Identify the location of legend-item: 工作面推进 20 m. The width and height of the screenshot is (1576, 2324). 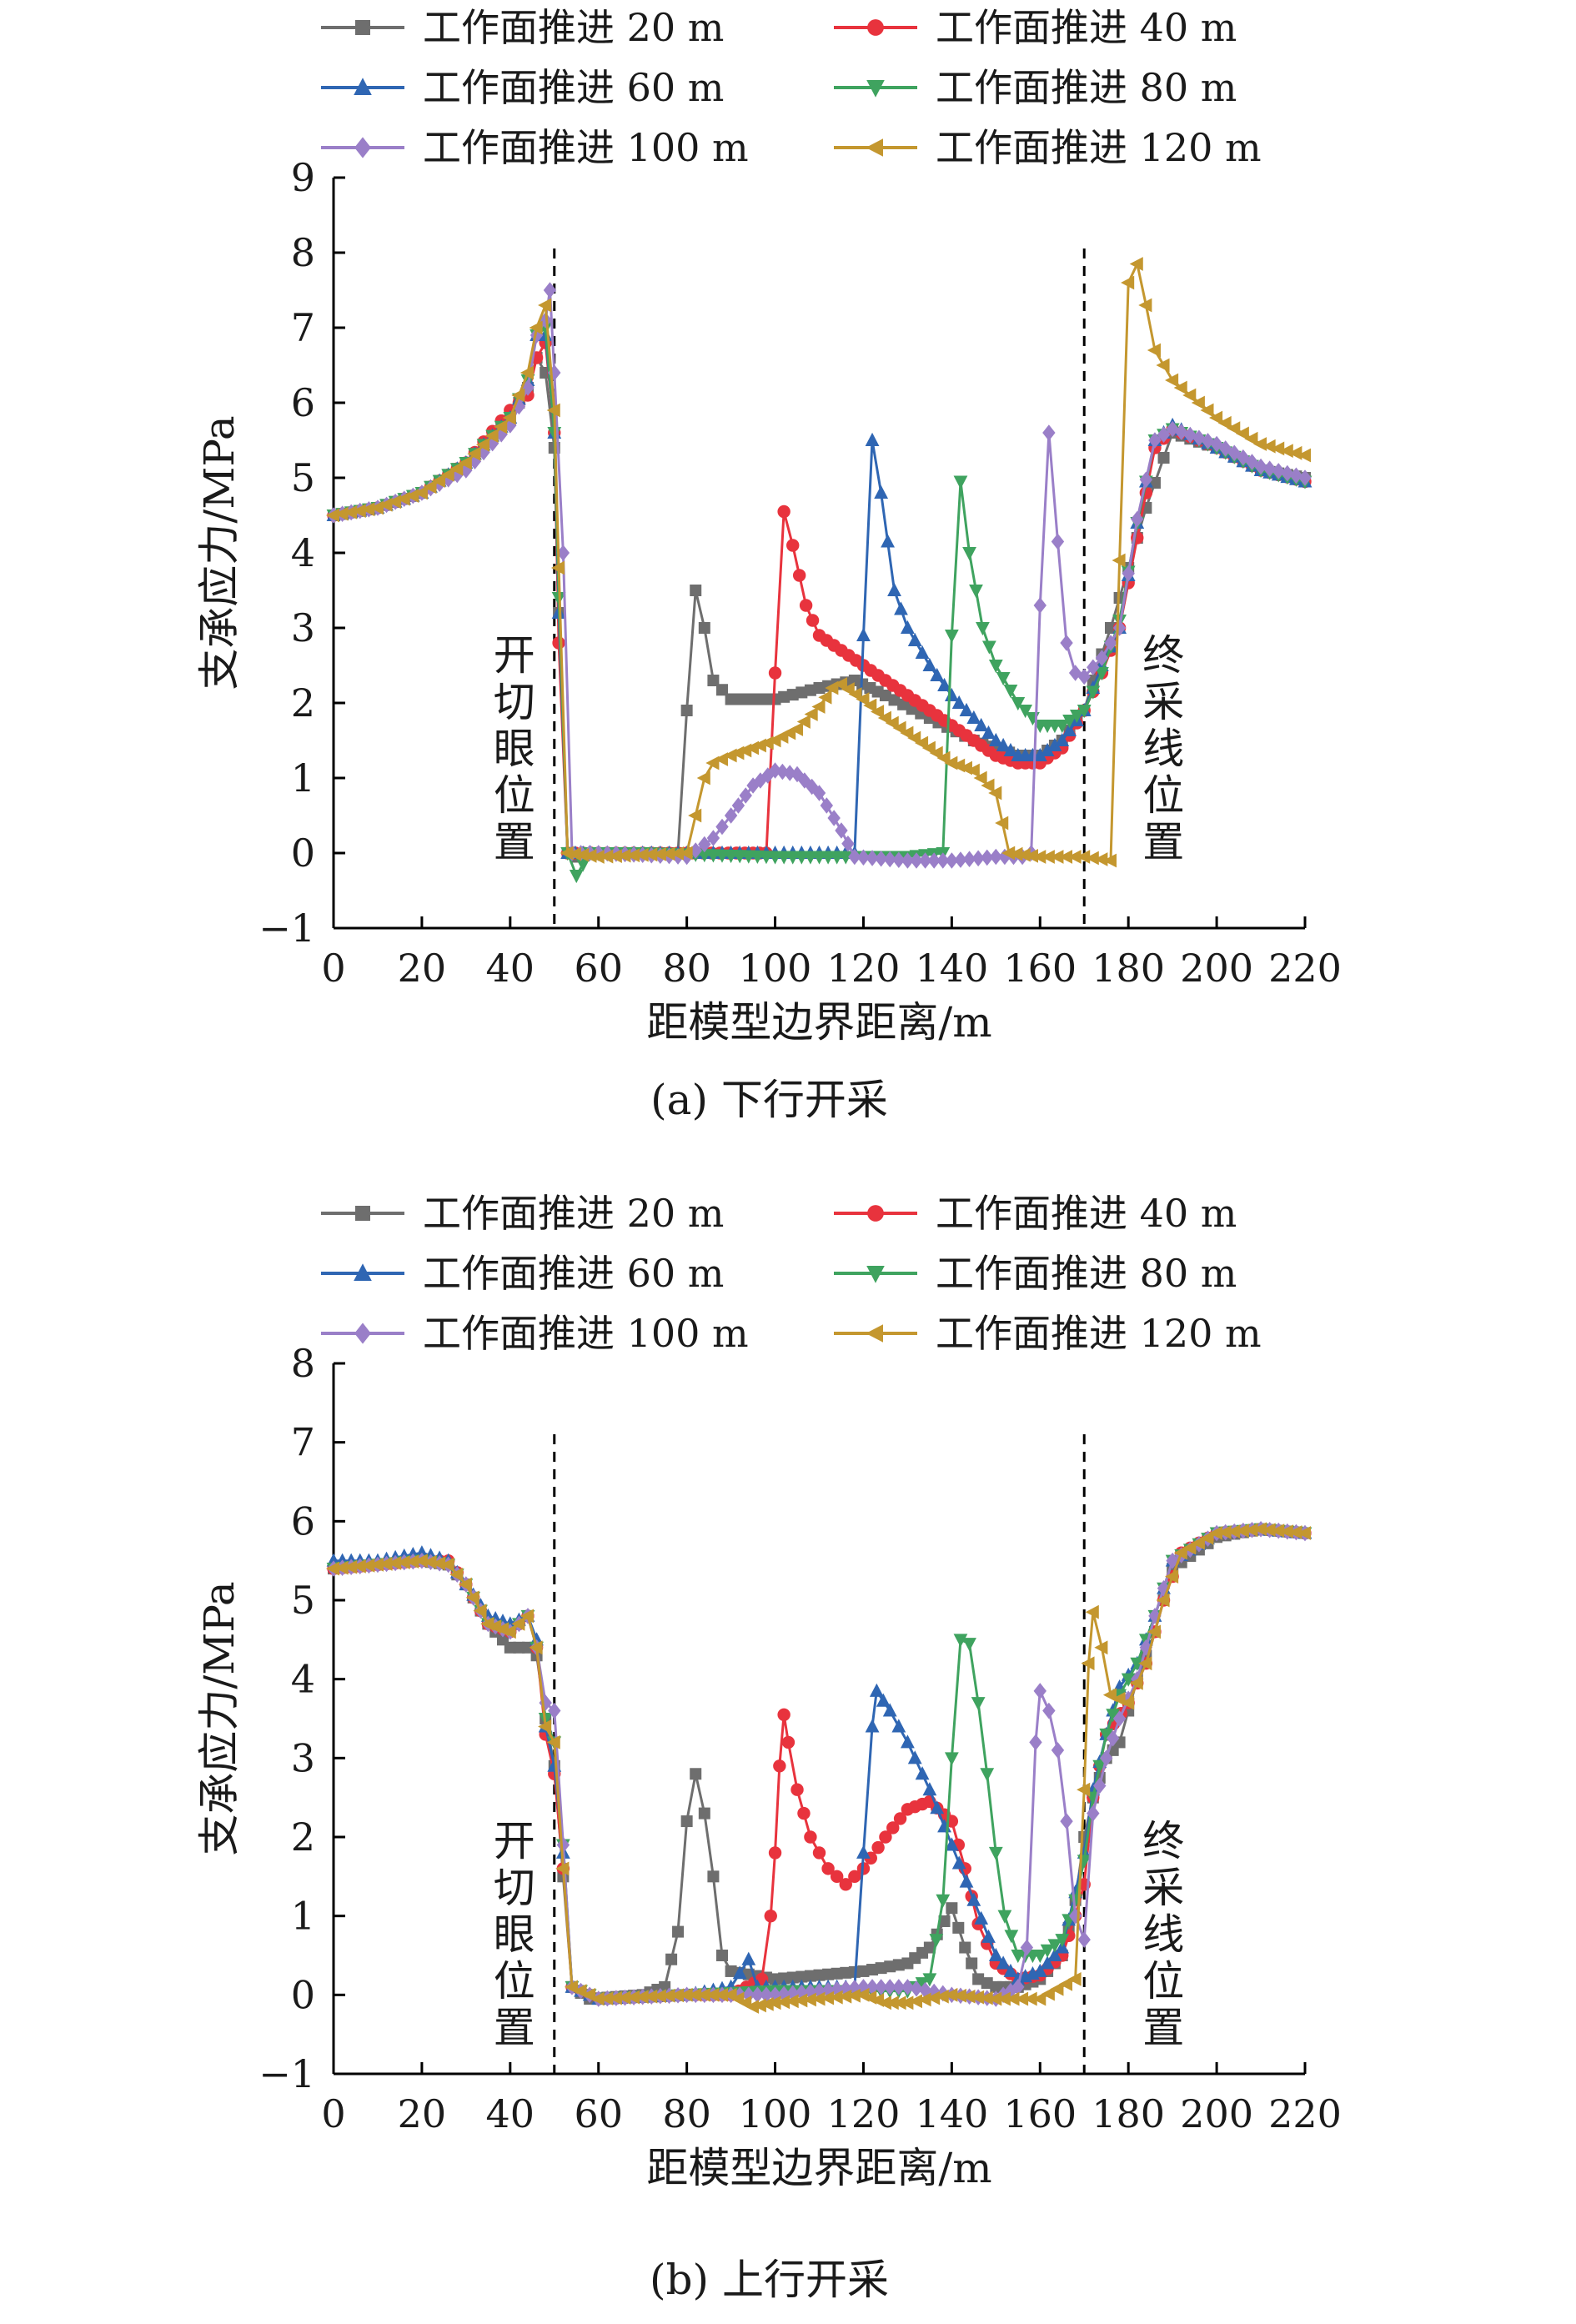
(523, 27).